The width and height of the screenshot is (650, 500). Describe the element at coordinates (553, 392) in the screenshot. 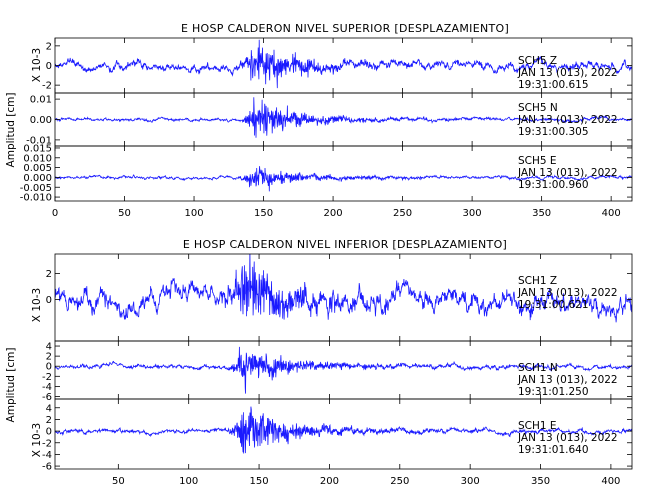

I see `time-label: 19:31:01.250` at that location.